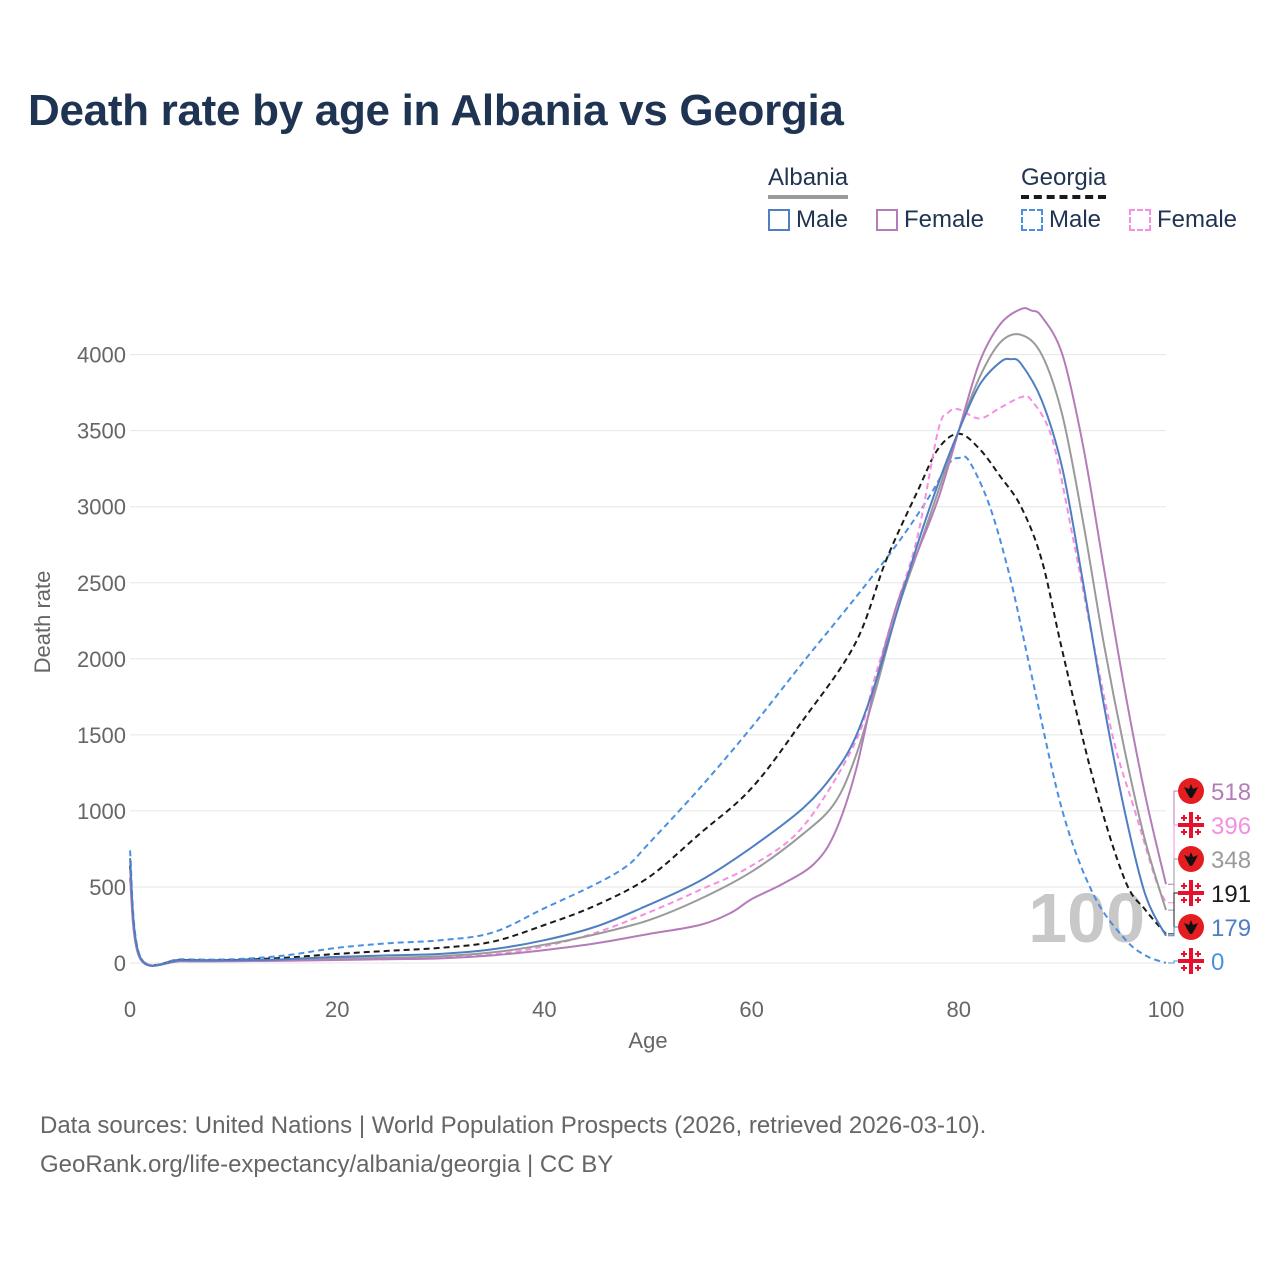  Describe the element at coordinates (436, 110) in the screenshot. I see `chart-title: Death rate by age in Albania vs Georgia` at that location.